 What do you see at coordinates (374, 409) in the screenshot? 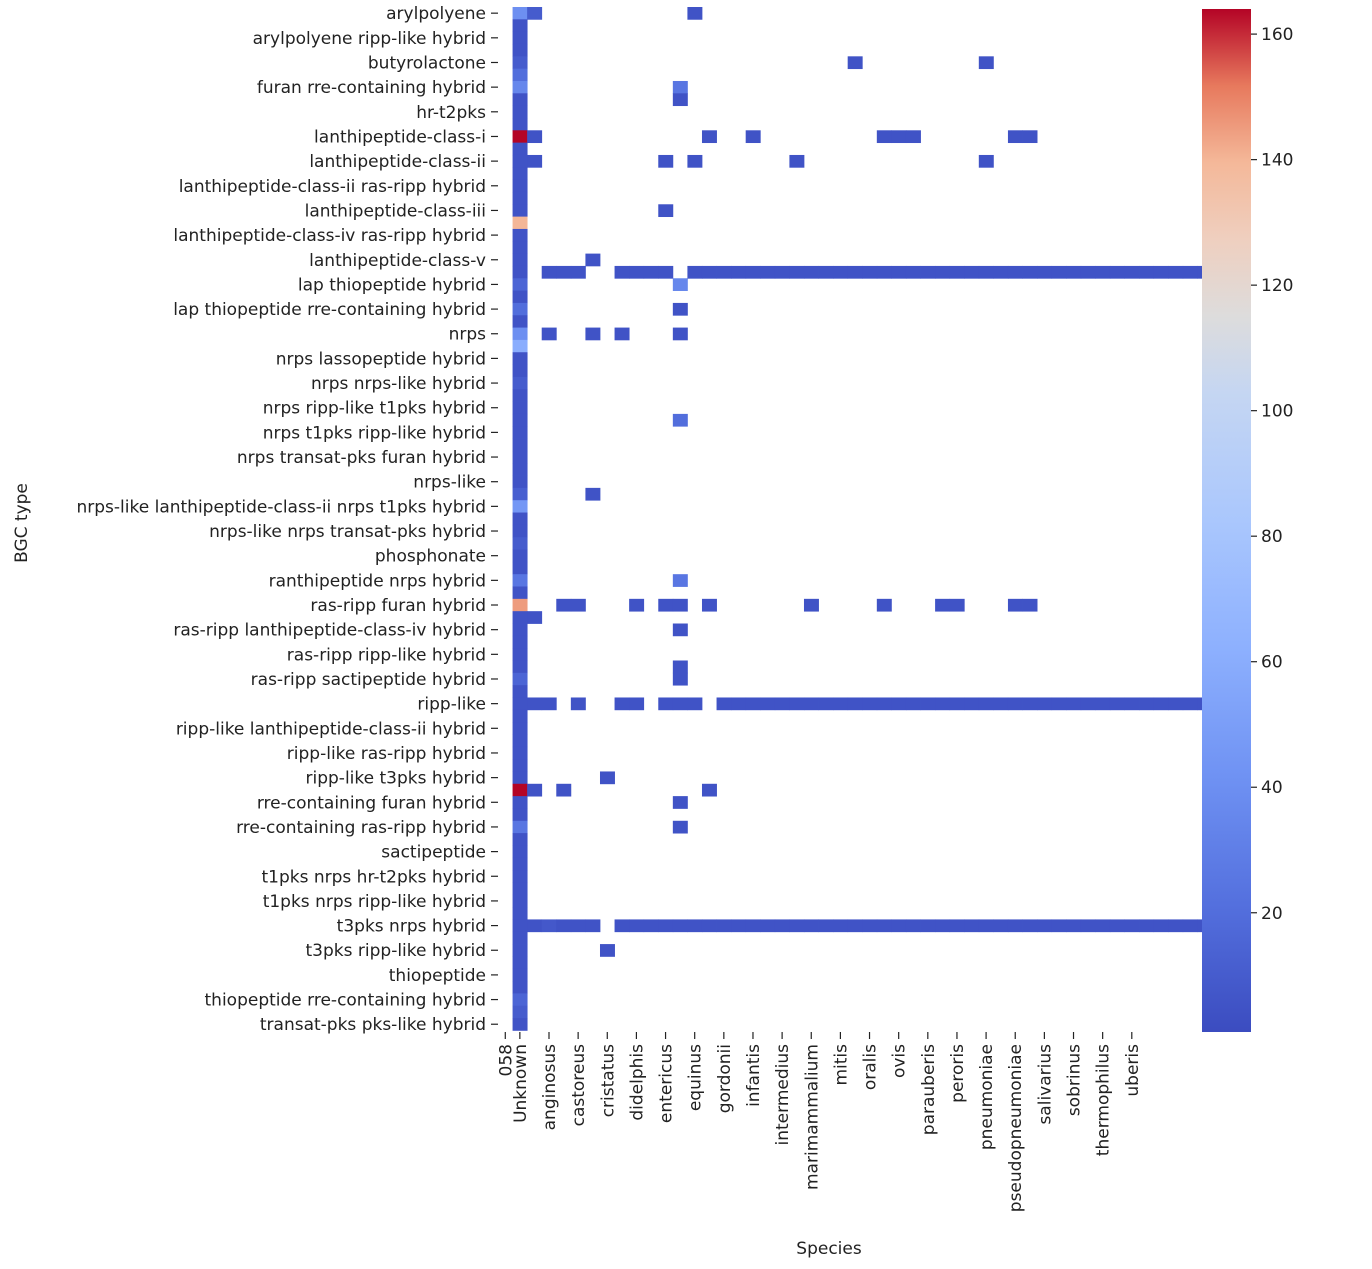
I see `y-tick-label: nrps ripp-like t1pks hybrid` at bounding box center [374, 409].